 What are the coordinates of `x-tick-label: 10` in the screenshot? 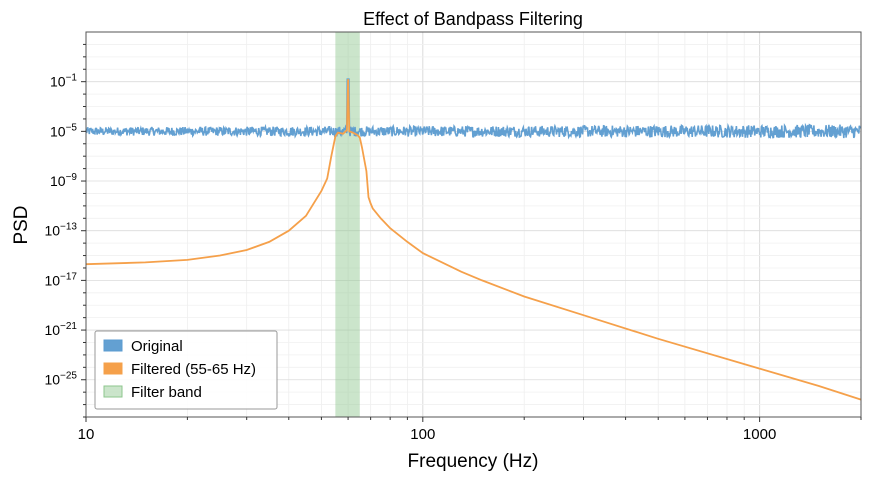 It's located at (86, 434).